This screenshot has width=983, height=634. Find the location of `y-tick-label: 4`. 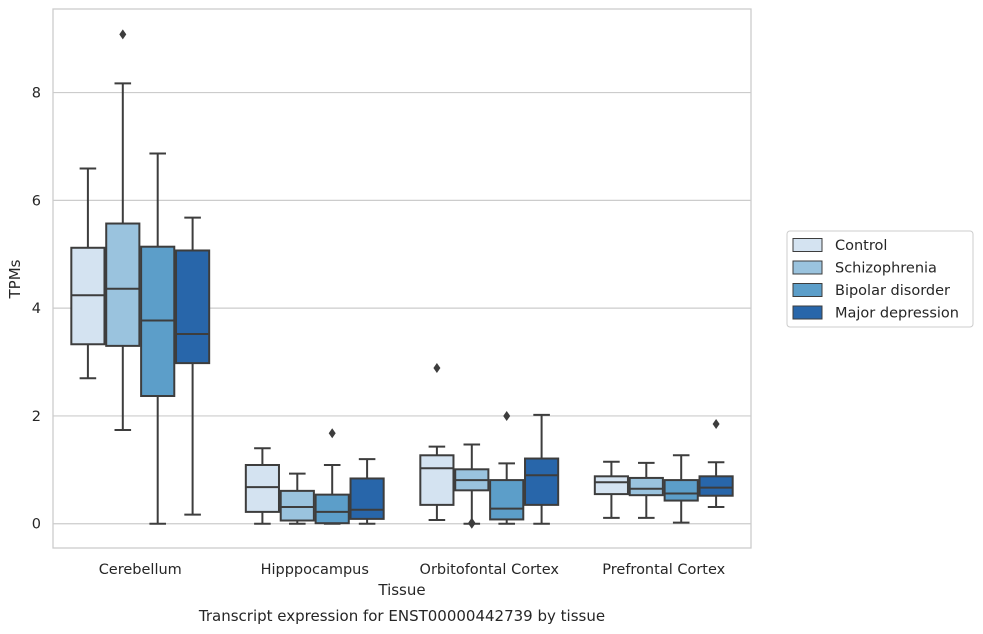

y-tick-label: 4 is located at coordinates (36, 309).